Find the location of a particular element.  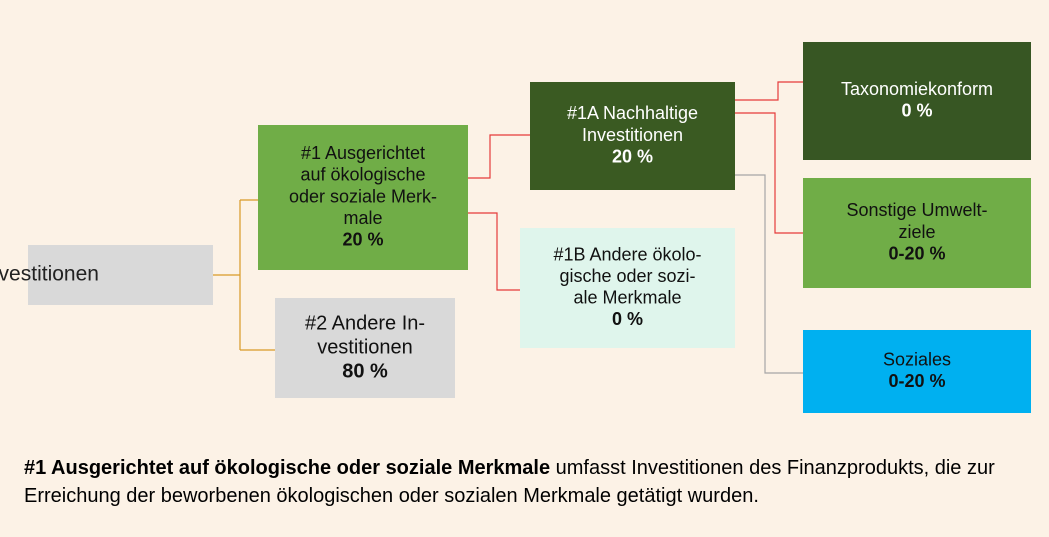

node-label: male is located at coordinates (362, 218).